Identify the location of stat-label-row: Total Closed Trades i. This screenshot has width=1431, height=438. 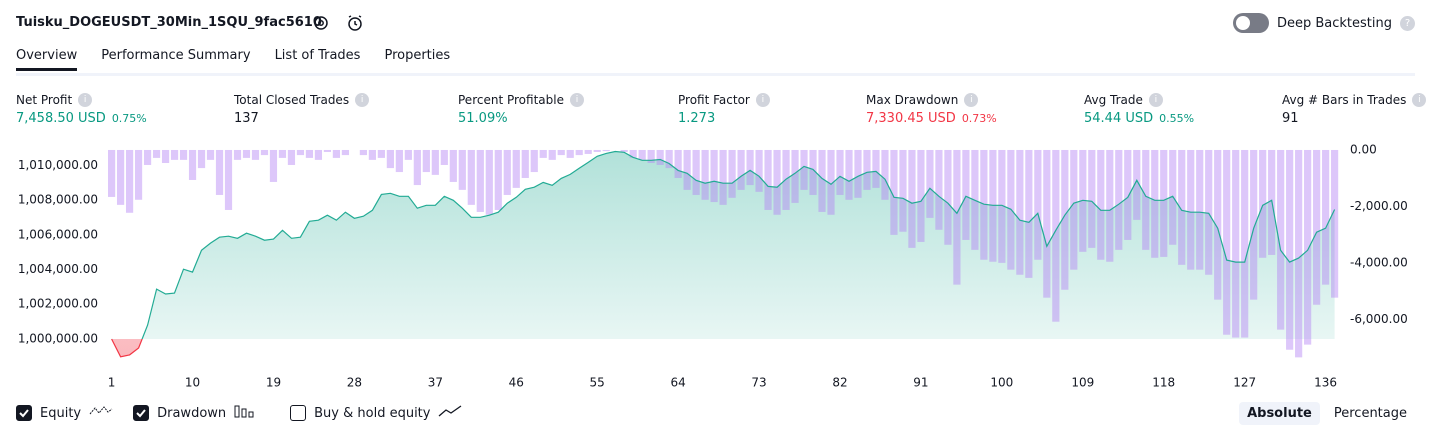
(302, 100).